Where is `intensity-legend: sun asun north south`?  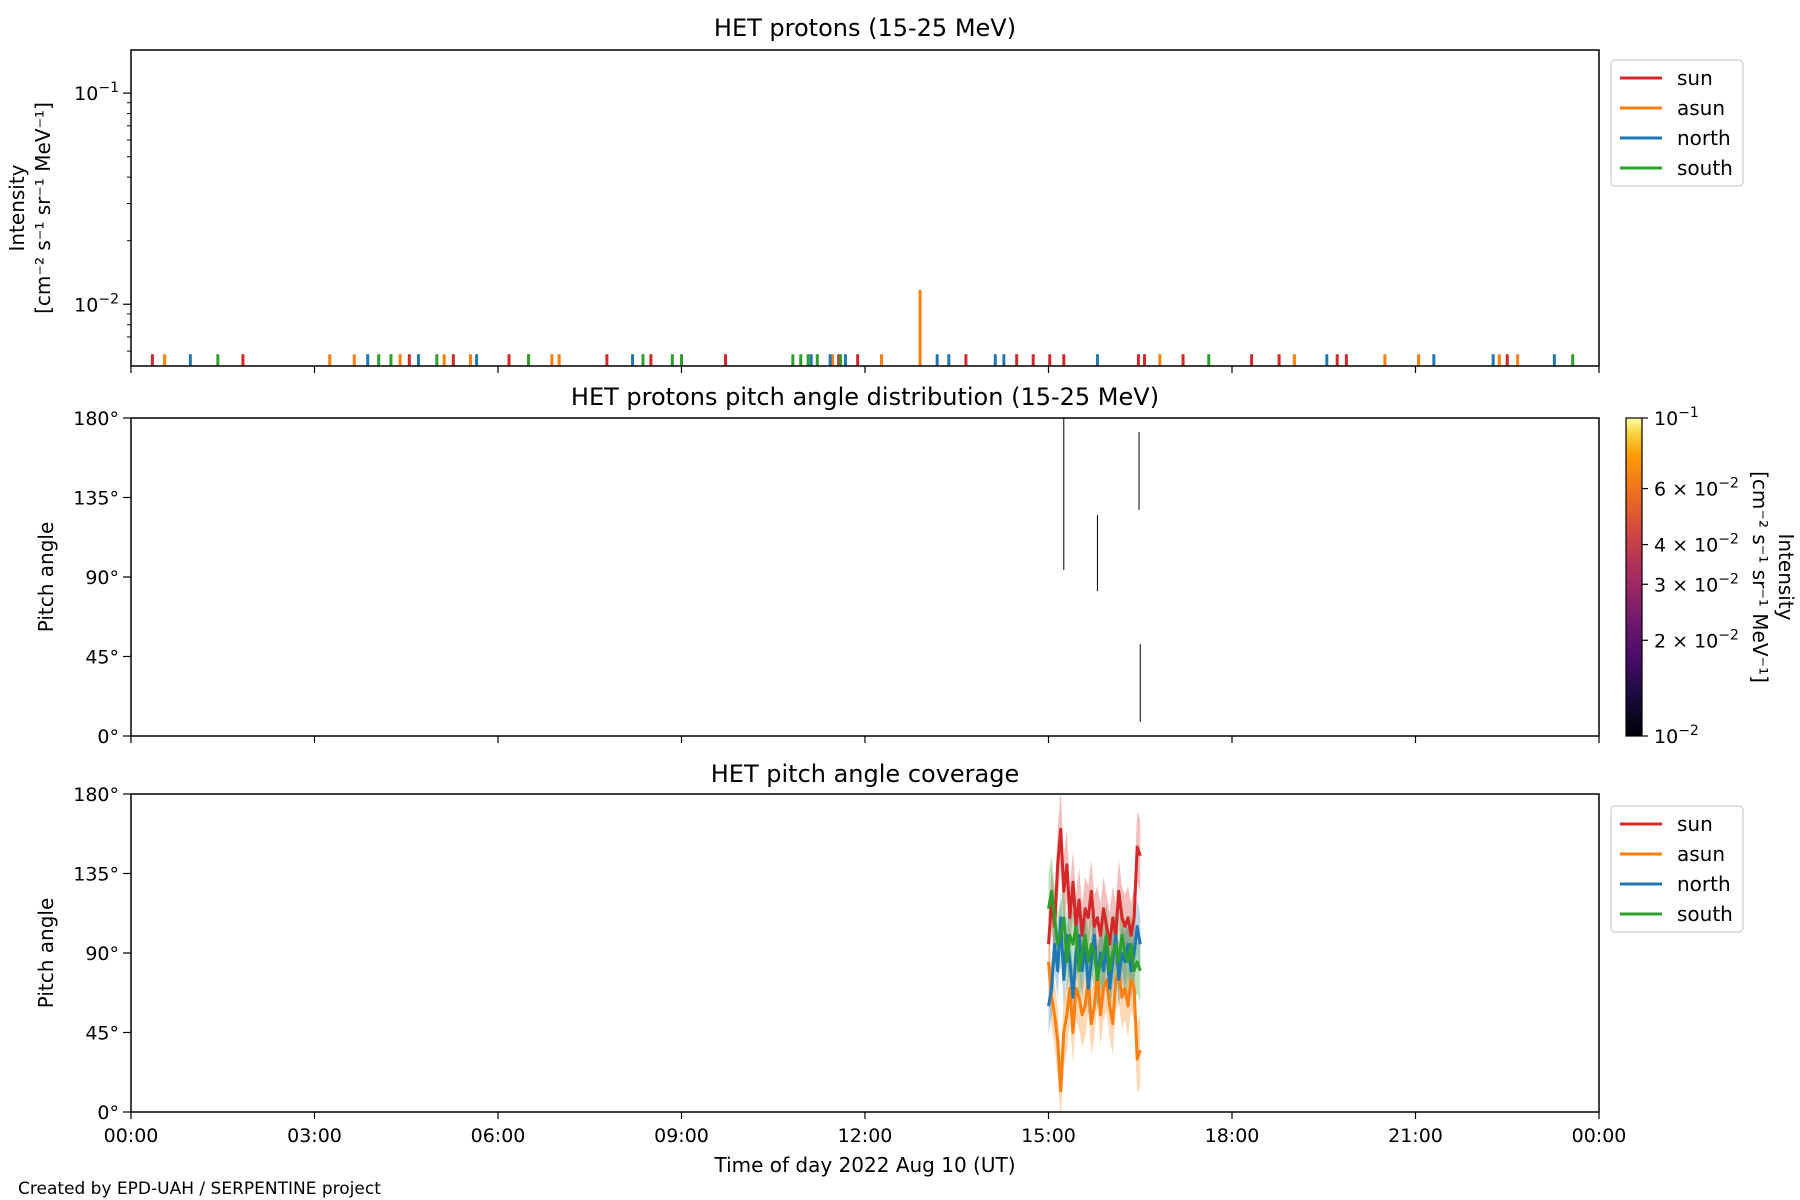
intensity-legend: sun asun north south is located at coordinates (1677, 123).